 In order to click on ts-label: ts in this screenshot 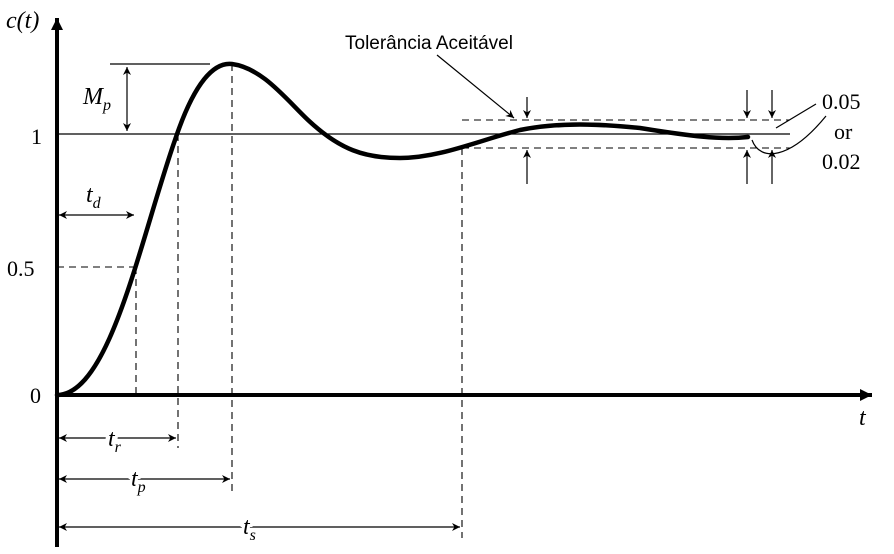, I will do `click(249, 529)`.